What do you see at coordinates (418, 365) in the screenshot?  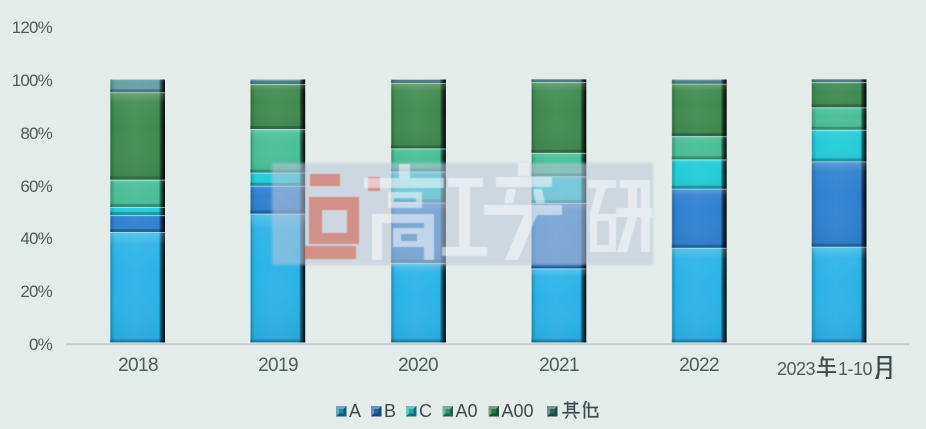 I see `svg-text: 2020` at bounding box center [418, 365].